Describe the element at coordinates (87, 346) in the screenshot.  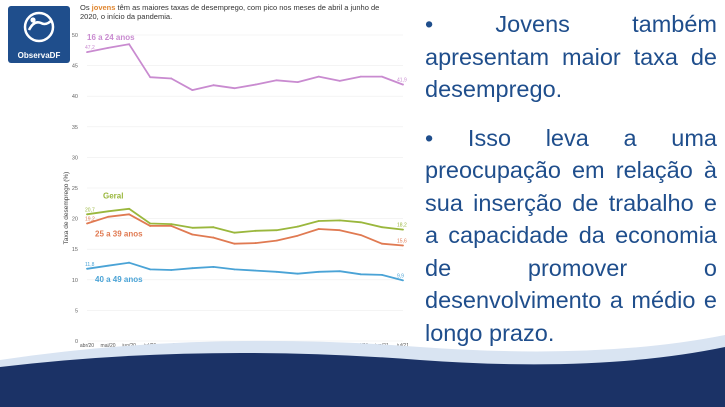
I see `x-tick-label: abr/20` at that location.